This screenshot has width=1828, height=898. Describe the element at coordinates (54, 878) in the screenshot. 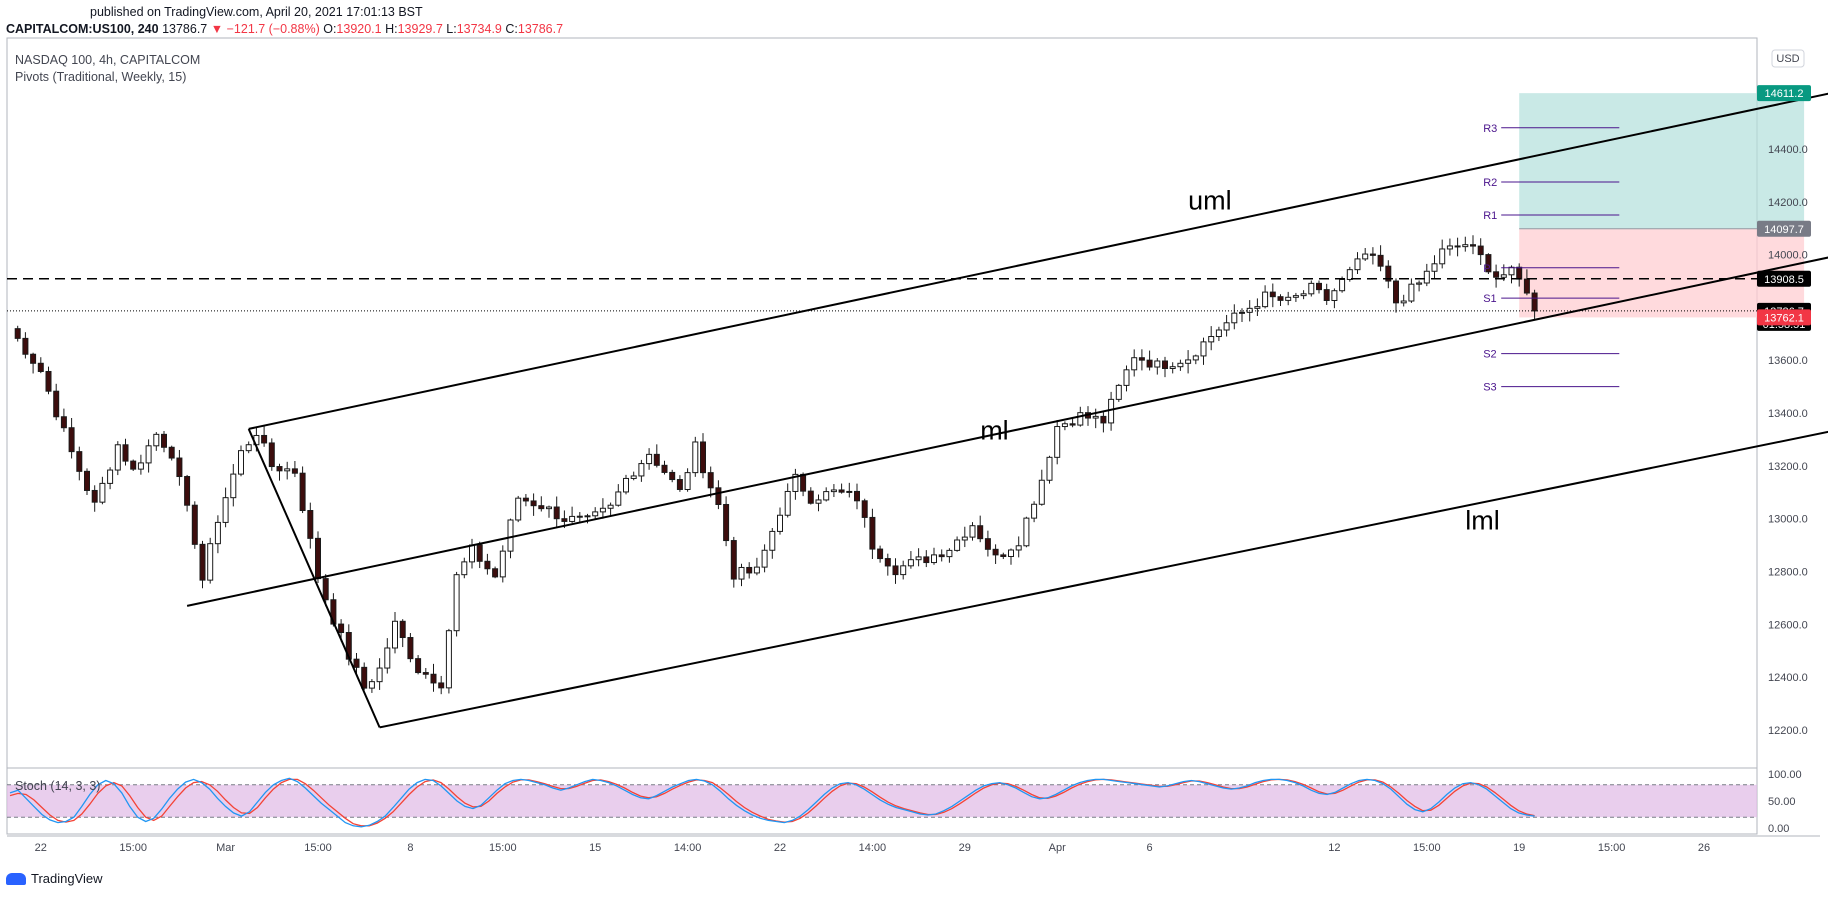

I see `footer-brand: TradingView` at that location.